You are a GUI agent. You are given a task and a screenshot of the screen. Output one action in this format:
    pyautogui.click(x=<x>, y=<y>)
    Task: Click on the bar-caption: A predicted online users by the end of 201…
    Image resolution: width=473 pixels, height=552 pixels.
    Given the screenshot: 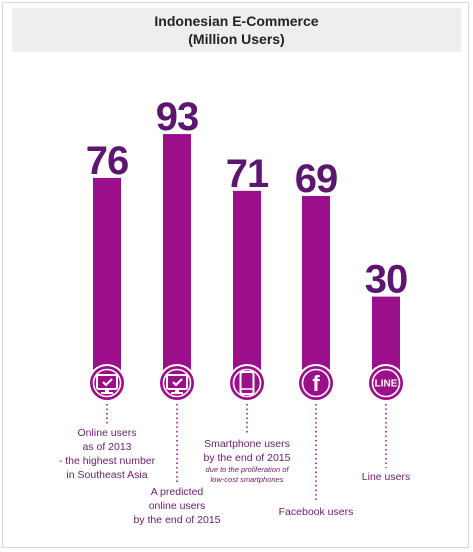 What is the action you would take?
    pyautogui.click(x=177, y=506)
    